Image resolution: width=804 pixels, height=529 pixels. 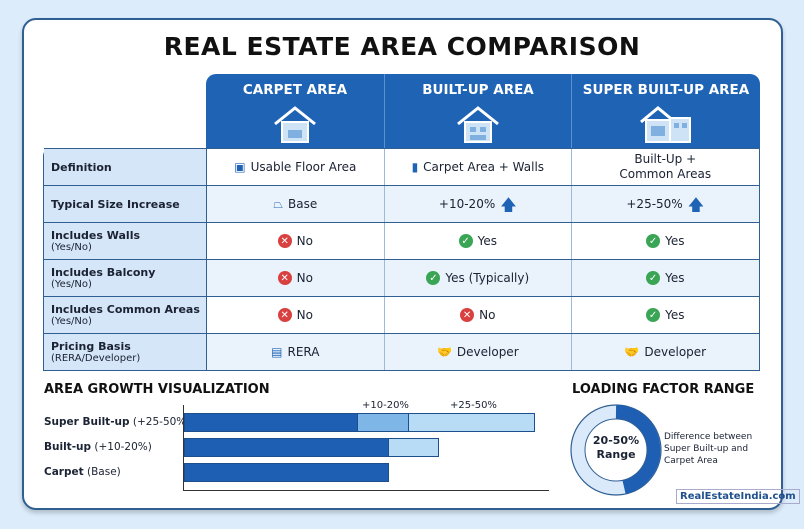 What do you see at coordinates (616, 454) in the screenshot?
I see `donut-center-label: Range` at bounding box center [616, 454].